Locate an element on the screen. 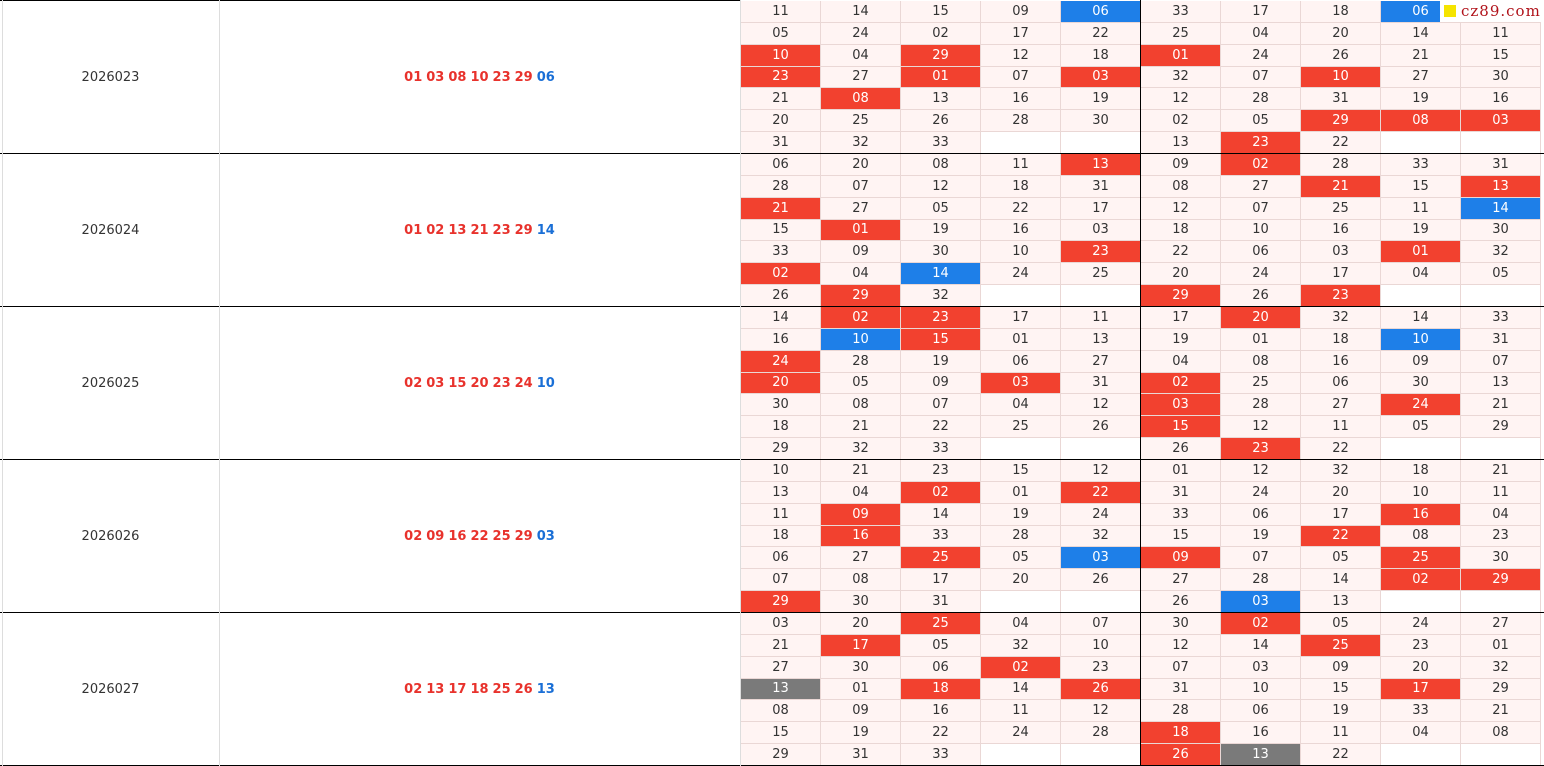 The image size is (1544, 766). number-cell: 28 is located at coordinates (1021, 536).